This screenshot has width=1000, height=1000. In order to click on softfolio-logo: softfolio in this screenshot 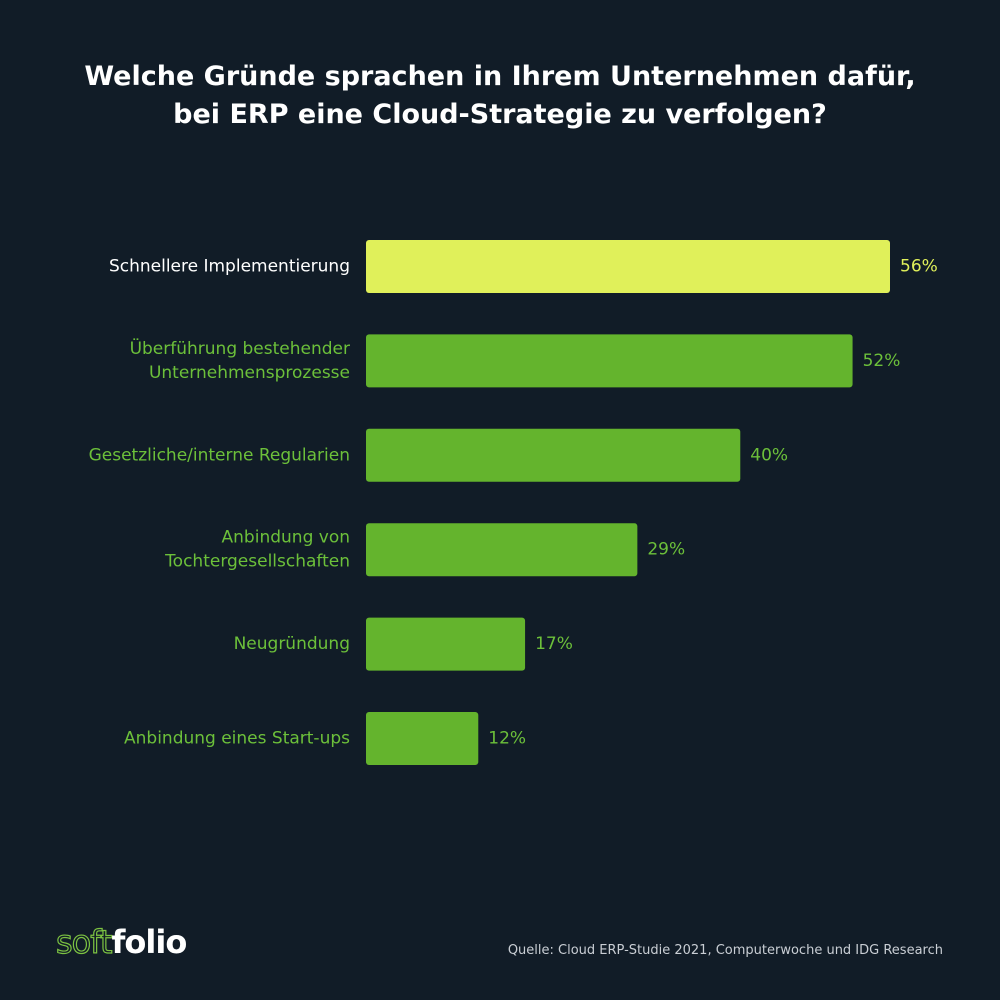, I will do `click(121, 942)`.